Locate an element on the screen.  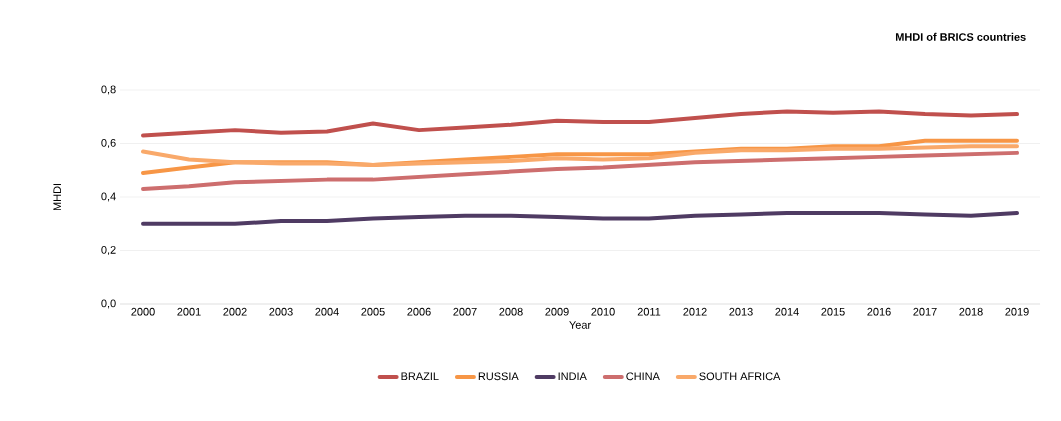
legend-label: INDIA is located at coordinates (572, 376).